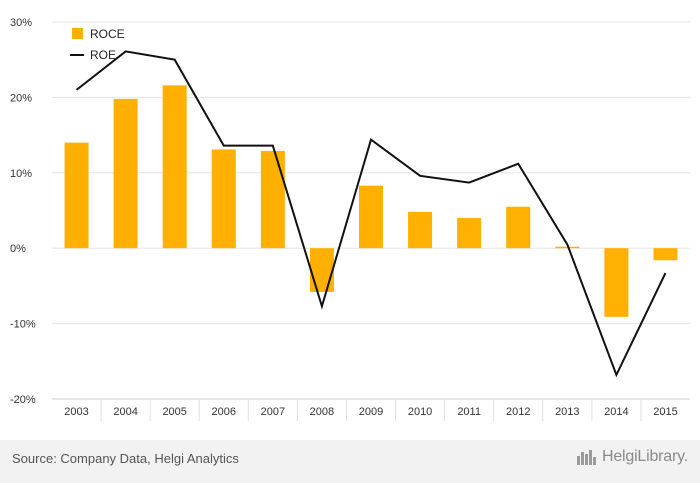  Describe the element at coordinates (223, 199) in the screenshot. I see `roce-bar-2006` at that location.